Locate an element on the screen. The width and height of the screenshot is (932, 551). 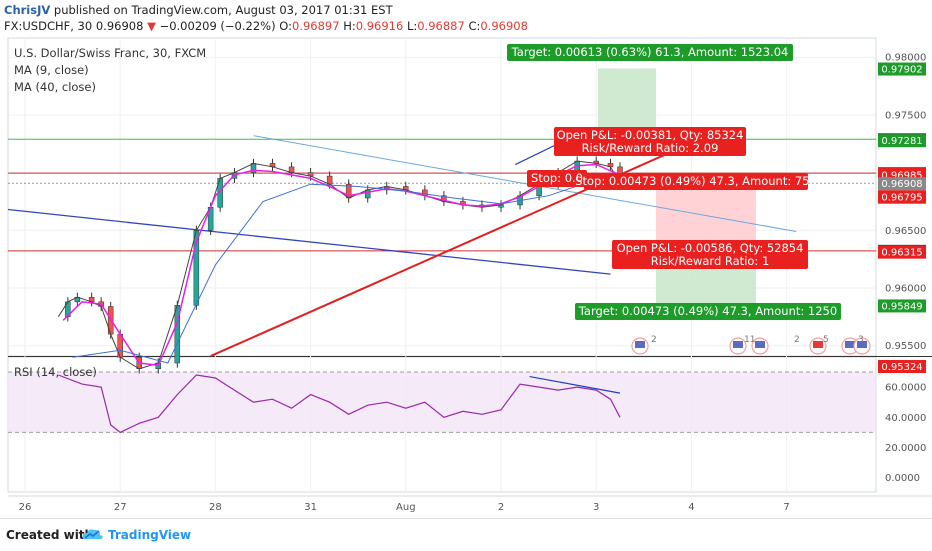
long-pnl-badge-text: Open P&L: -0.00381, Qty: 85324 is located at coordinates (650, 135).